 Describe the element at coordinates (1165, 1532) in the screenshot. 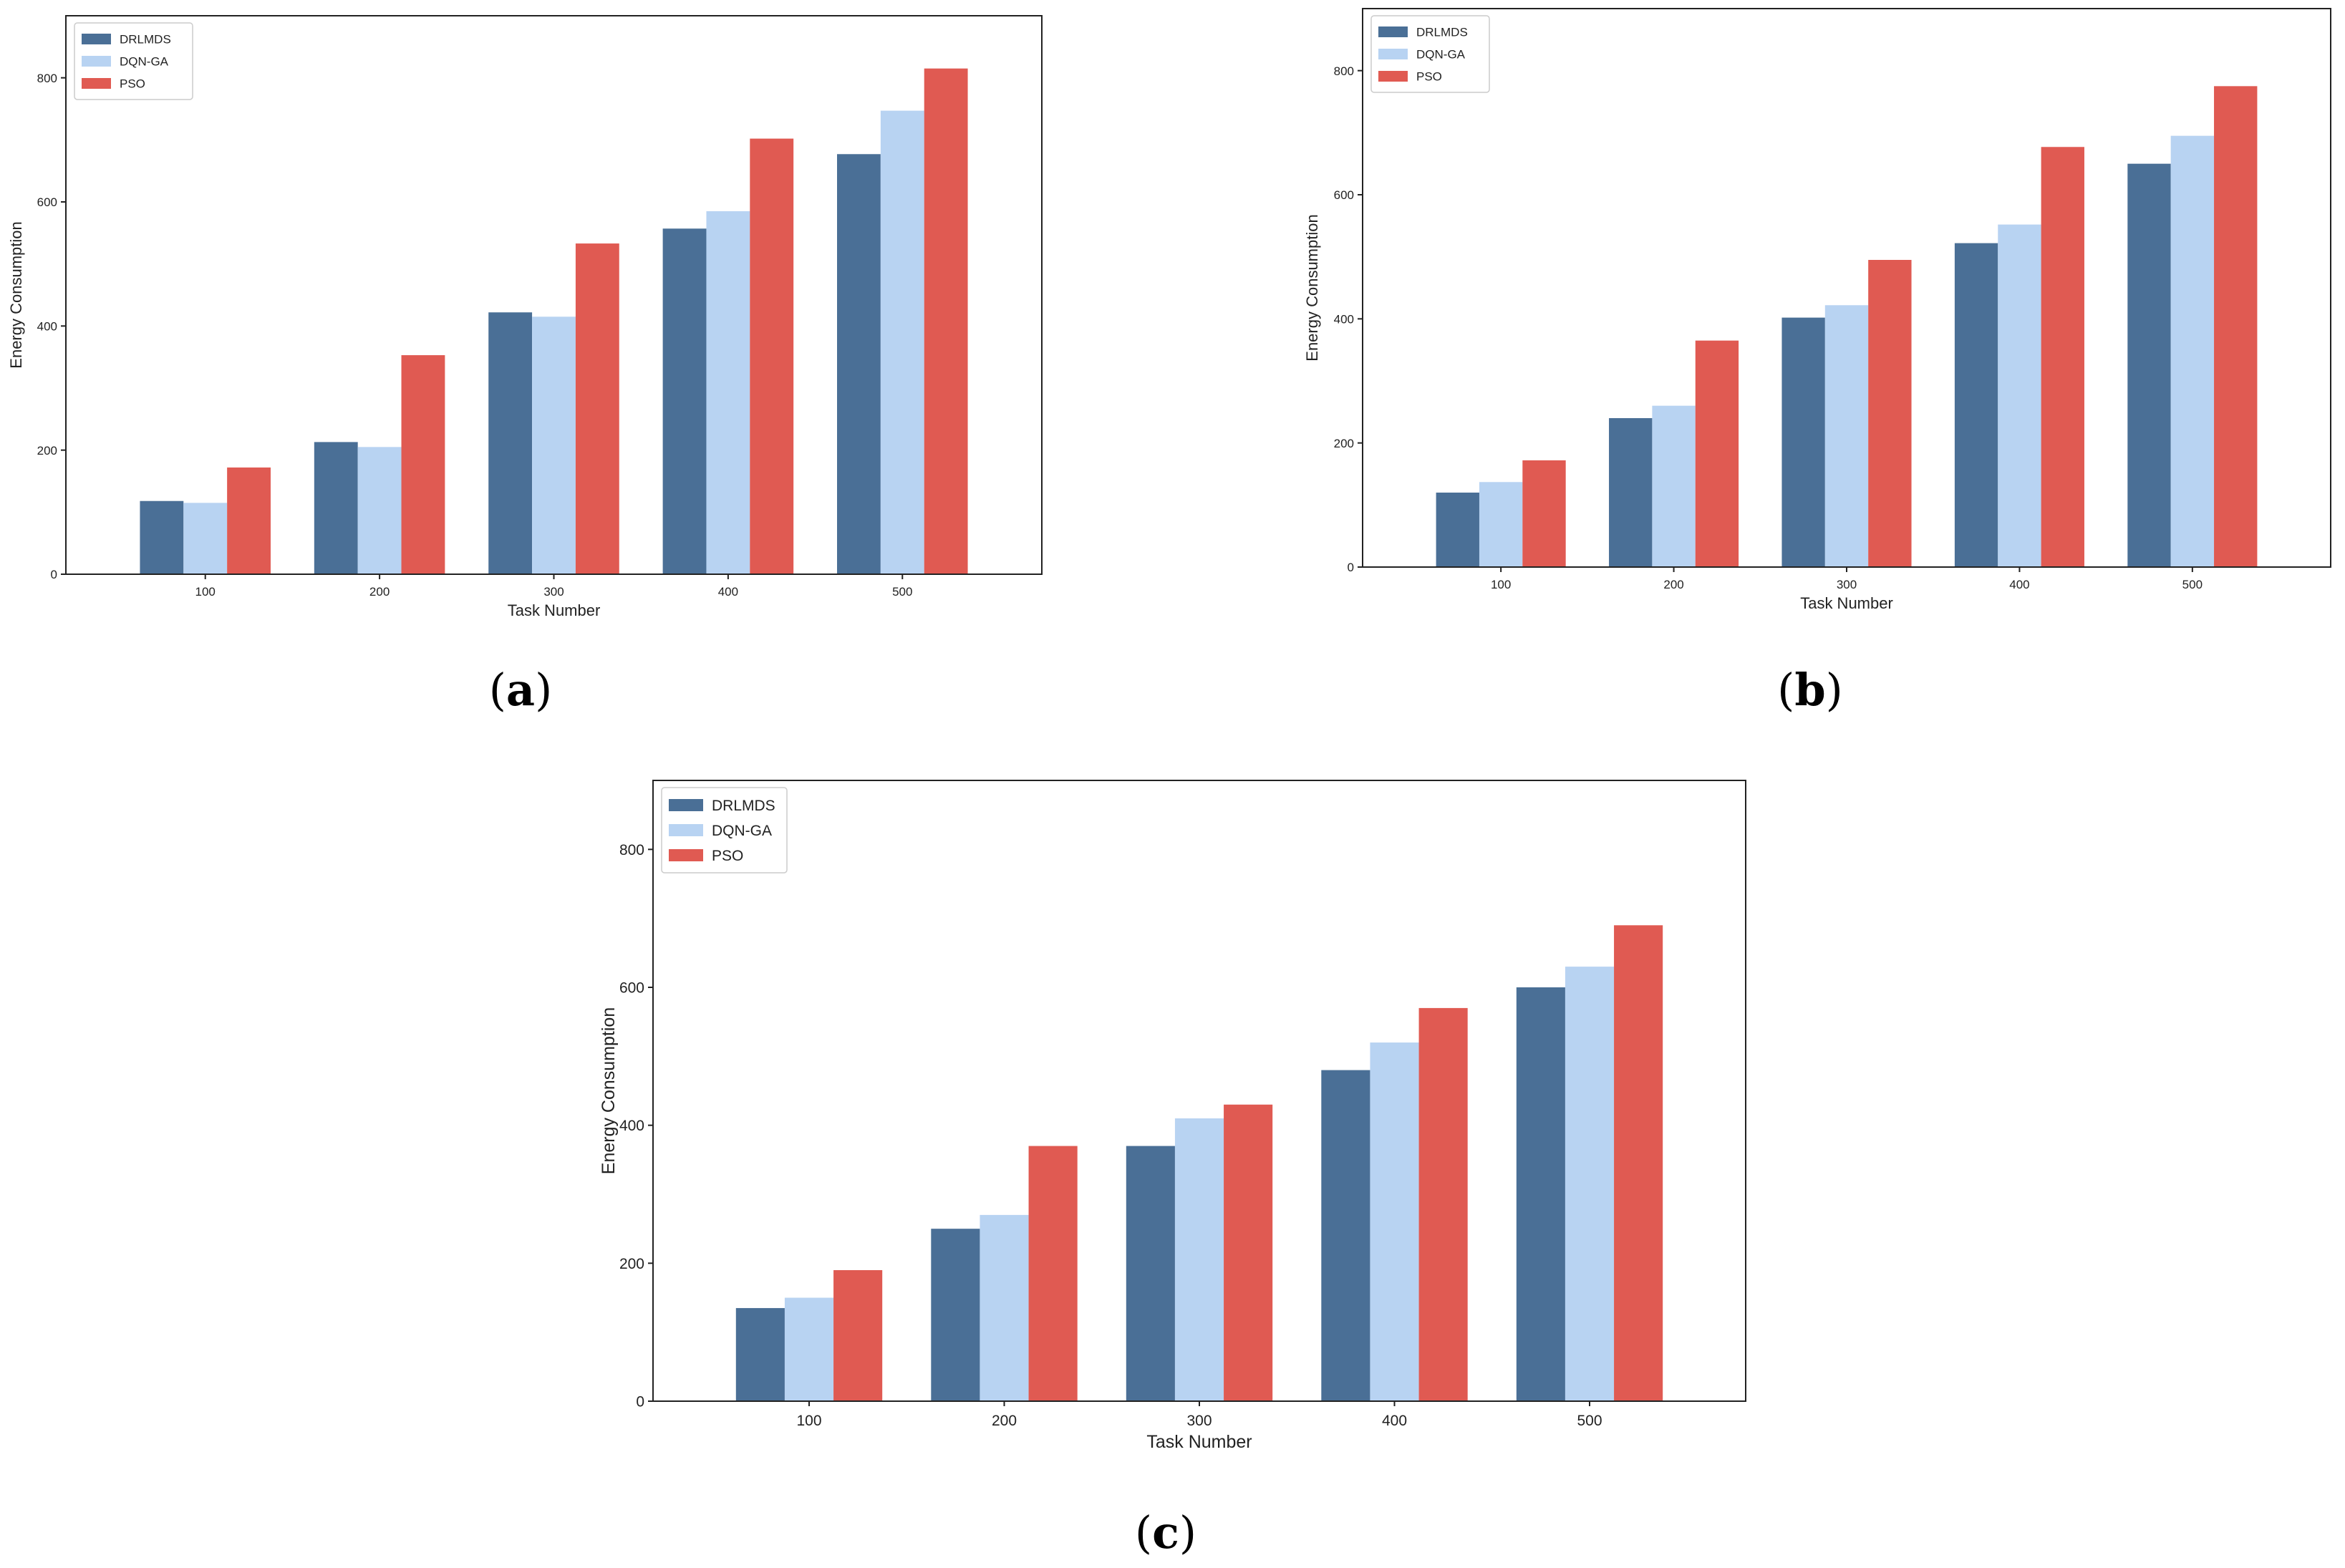

I see `panel-caption: (c)` at that location.